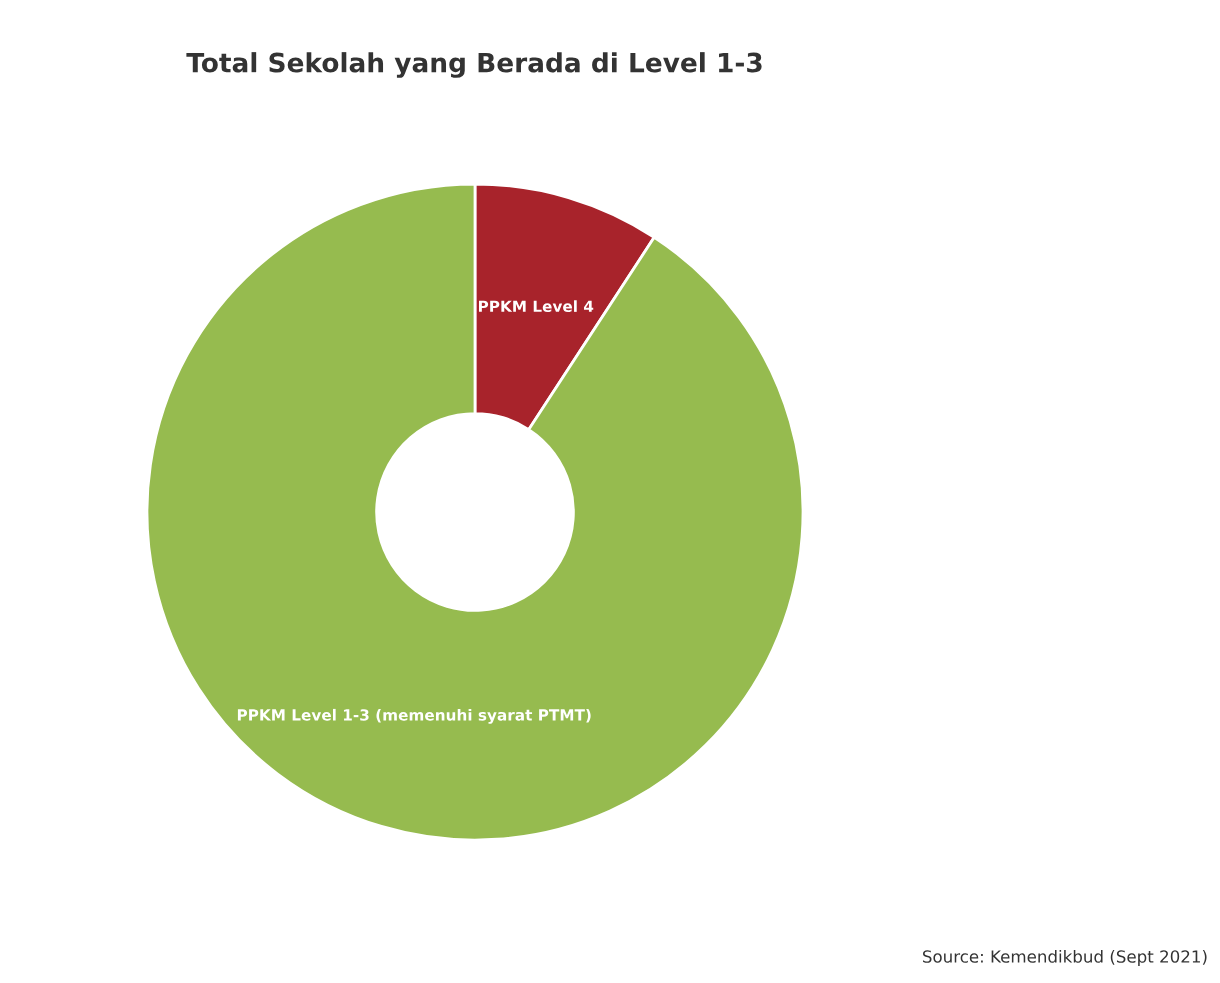 The image size is (1220, 983). Describe the element at coordinates (414, 716) in the screenshot. I see `slice-label: PPKM Level 1-3 (memenuhi syarat PTMT)` at that location.